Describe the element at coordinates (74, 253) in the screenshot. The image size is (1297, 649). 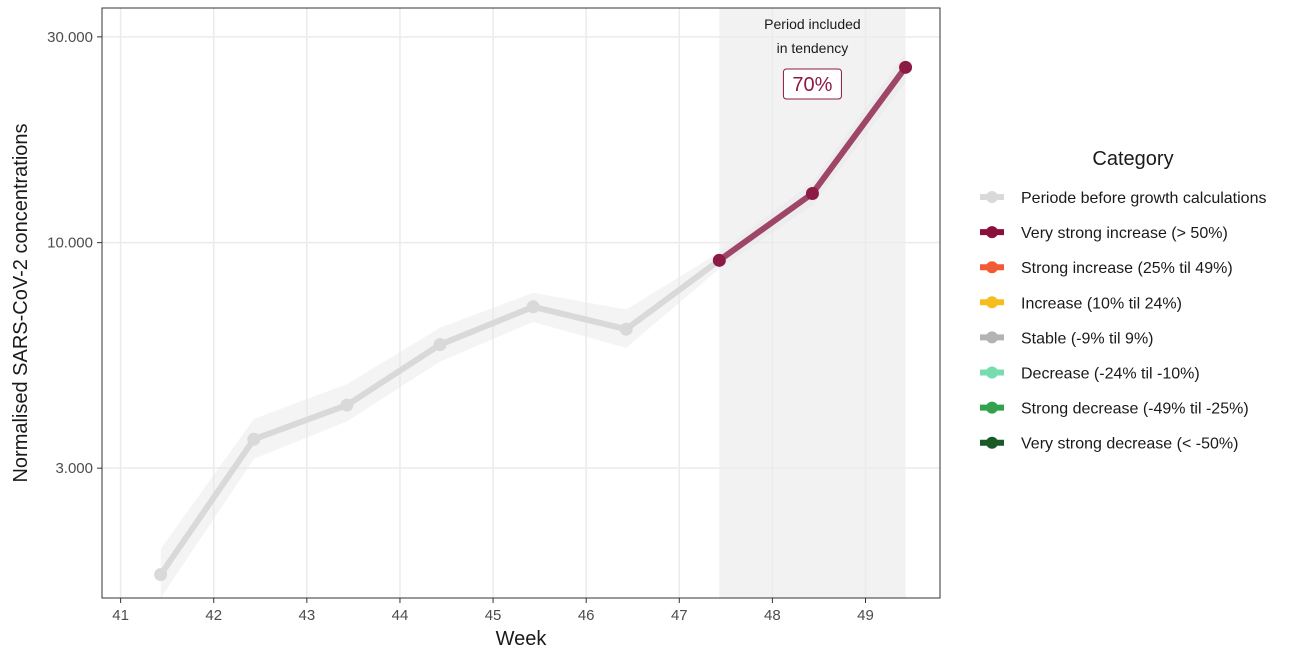
I see `y-axis-ticks: 3.000 10.000 30.000` at that location.